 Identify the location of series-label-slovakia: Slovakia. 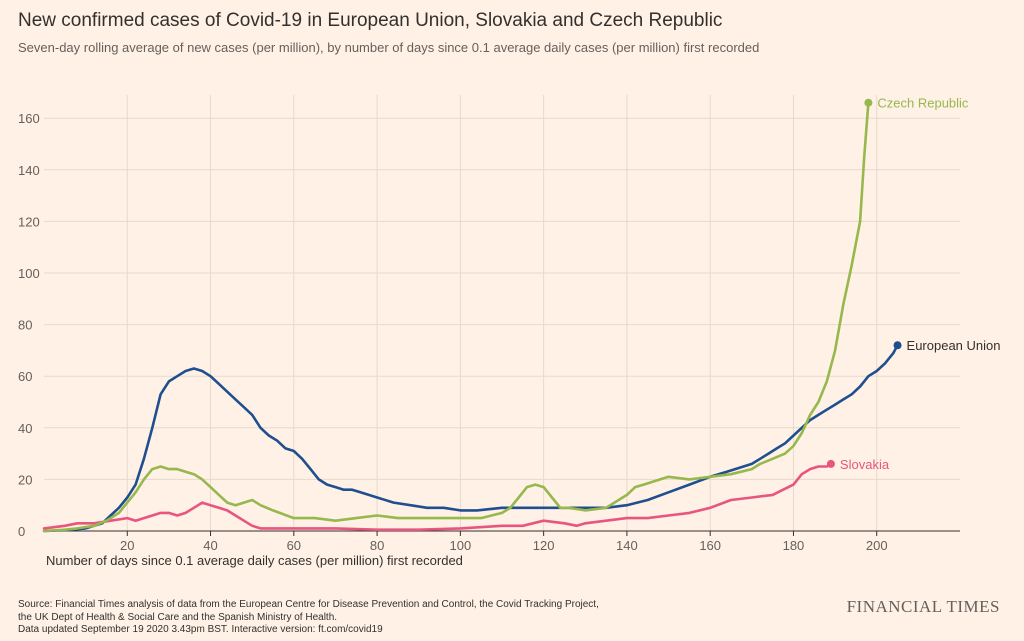
(865, 464).